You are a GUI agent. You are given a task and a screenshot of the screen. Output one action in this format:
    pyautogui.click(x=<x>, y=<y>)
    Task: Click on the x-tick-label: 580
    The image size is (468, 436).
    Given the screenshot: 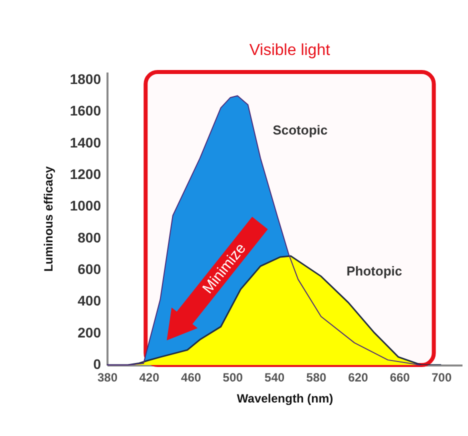 What is the action you would take?
    pyautogui.click(x=316, y=377)
    